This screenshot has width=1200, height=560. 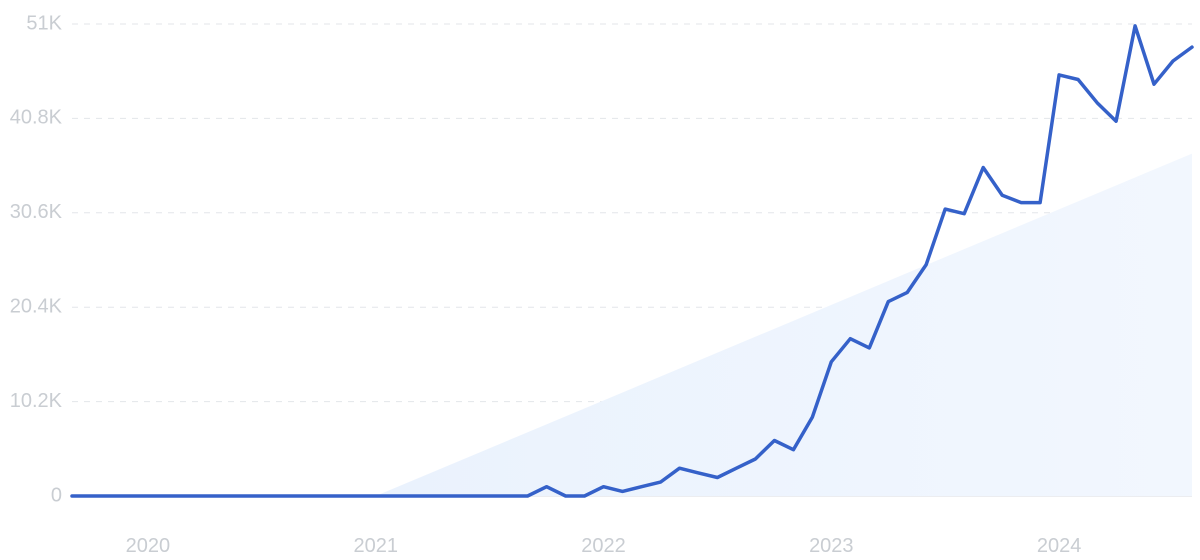 What do you see at coordinates (36, 118) in the screenshot?
I see `y-tick-label: 40.8K` at bounding box center [36, 118].